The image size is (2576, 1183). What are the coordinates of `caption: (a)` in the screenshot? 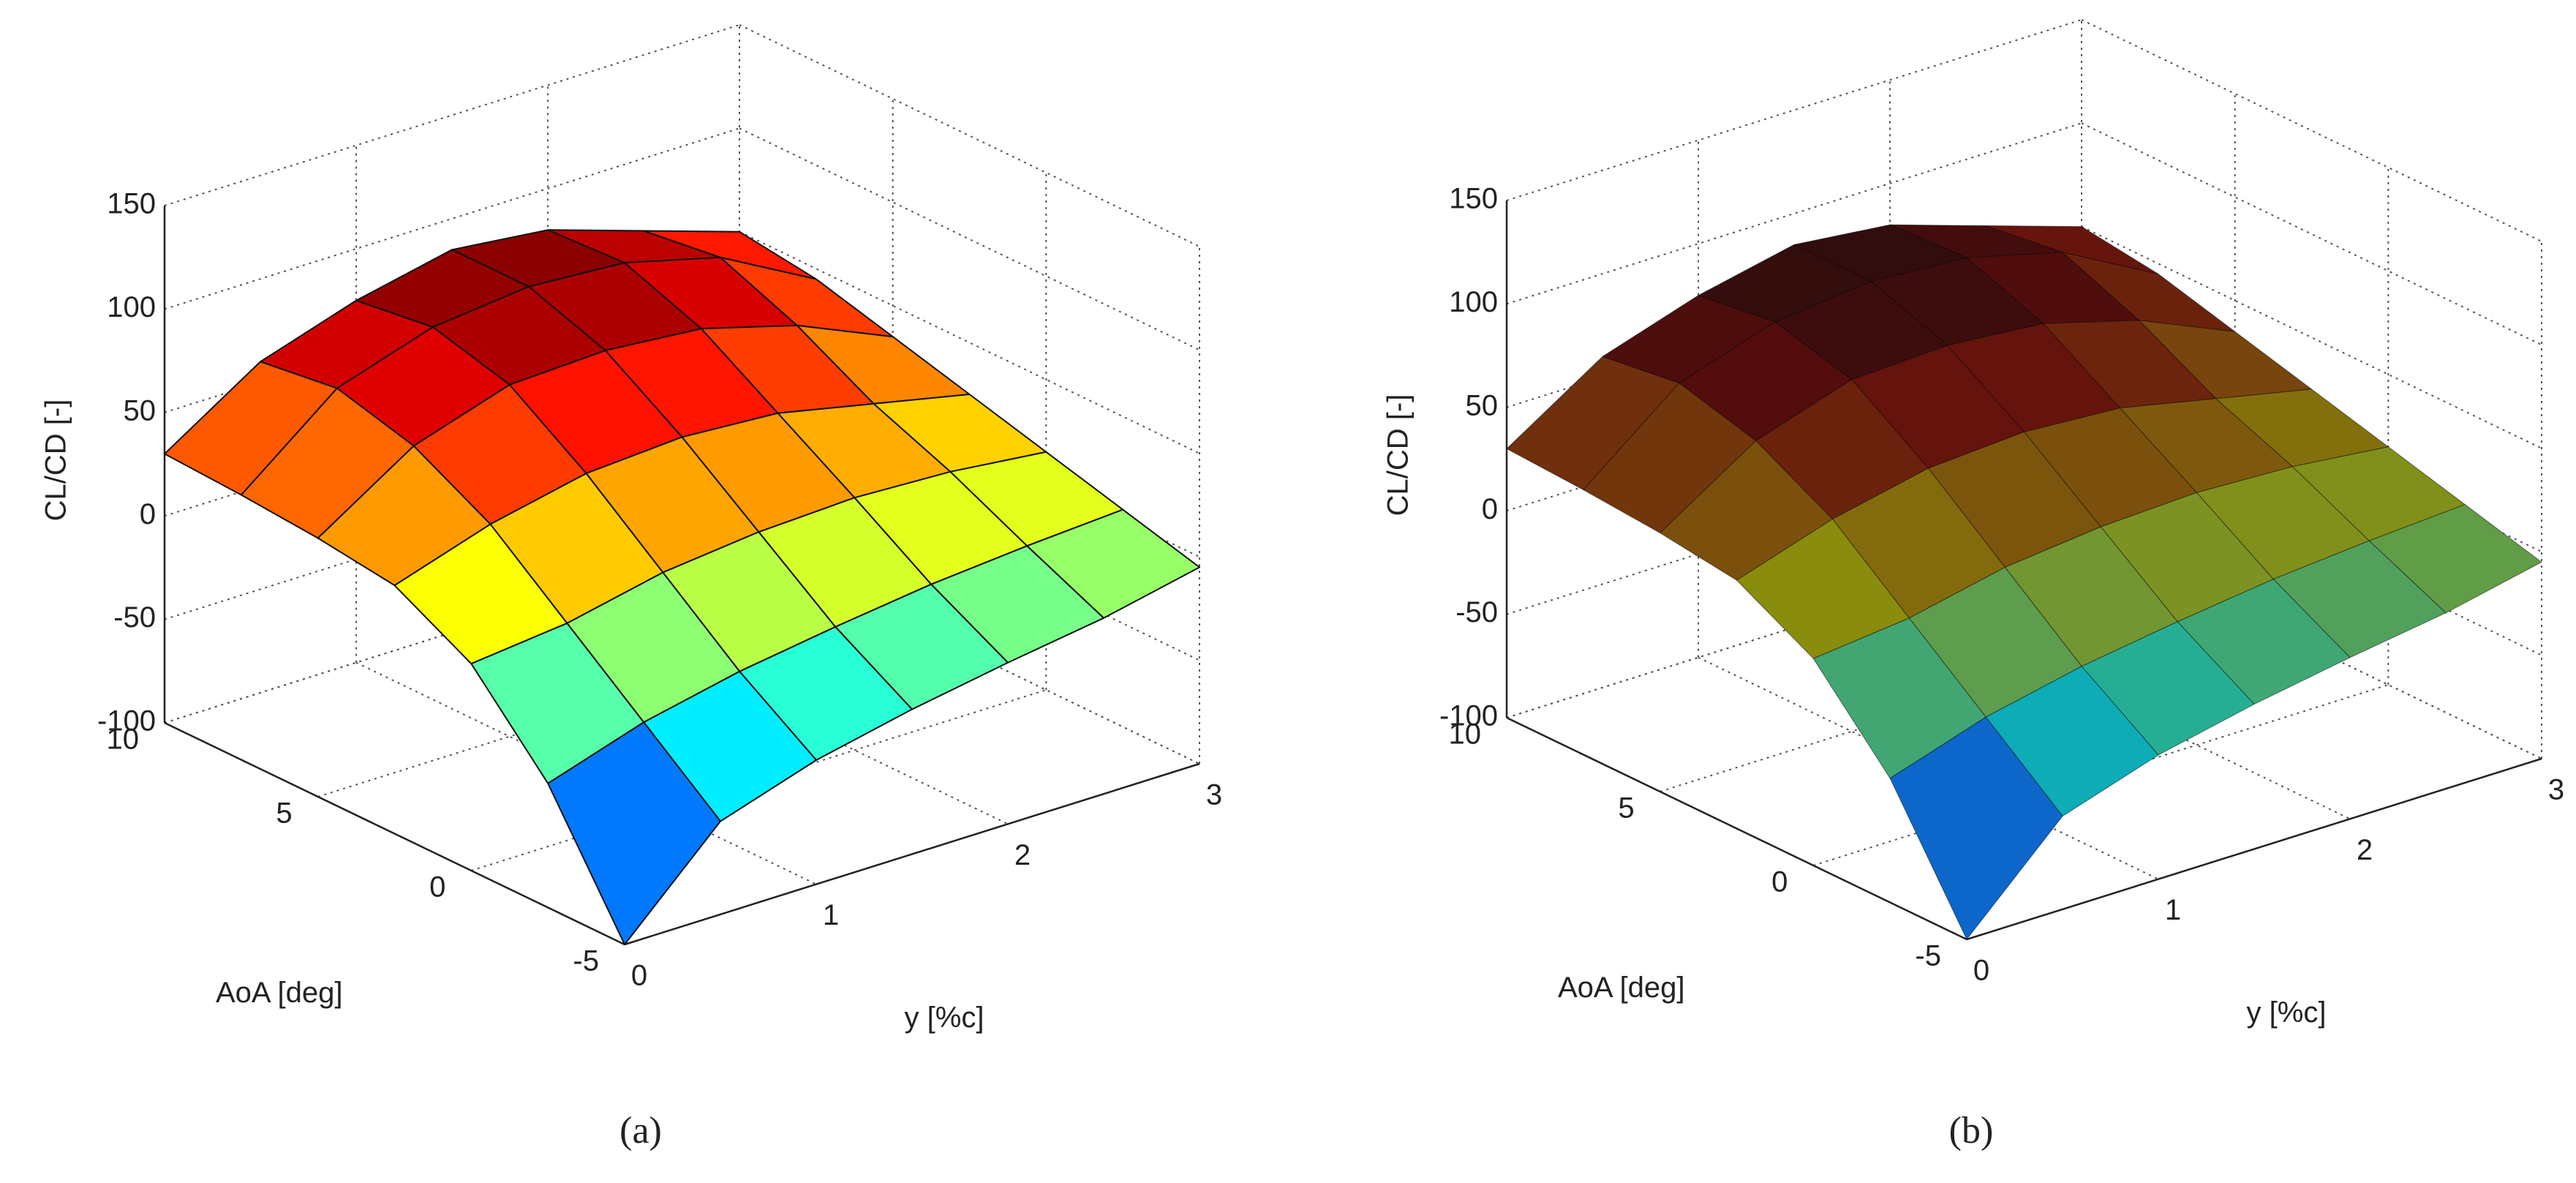 It's located at (640, 1131).